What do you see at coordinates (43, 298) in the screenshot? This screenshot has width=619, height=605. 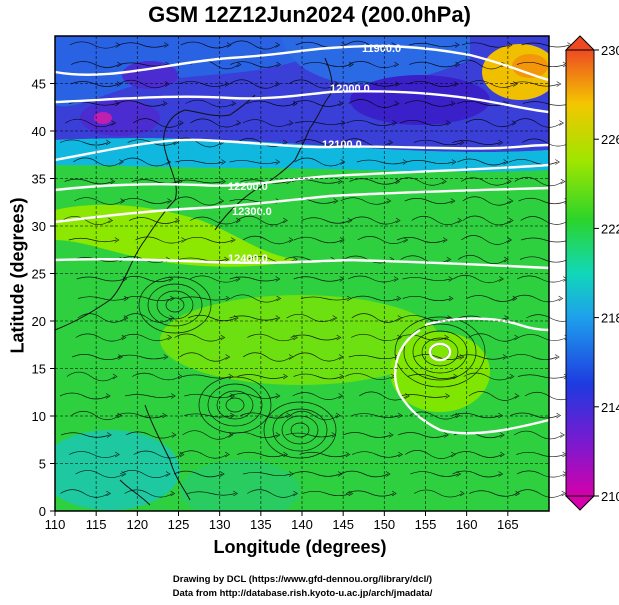 I see `y-axis-ticks: 0 5 10 15 20 25 30 35 40 45` at bounding box center [43, 298].